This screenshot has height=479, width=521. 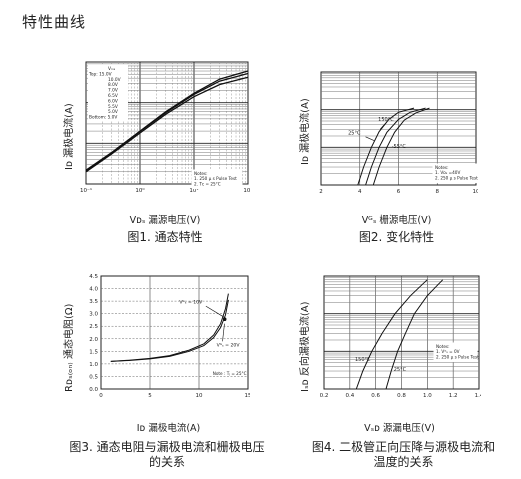 What do you see at coordinates (448, 351) in the screenshot?
I see `notes-line: 1. Vᴳₛ = 0V` at bounding box center [448, 351].